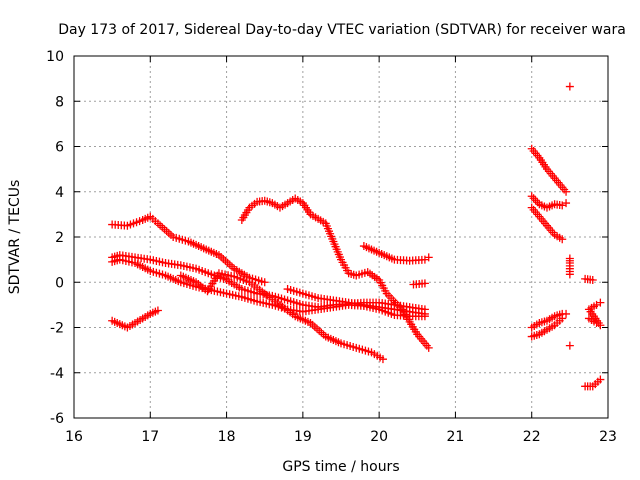  I want to click on x-tick-label: 16, so click(74, 437).